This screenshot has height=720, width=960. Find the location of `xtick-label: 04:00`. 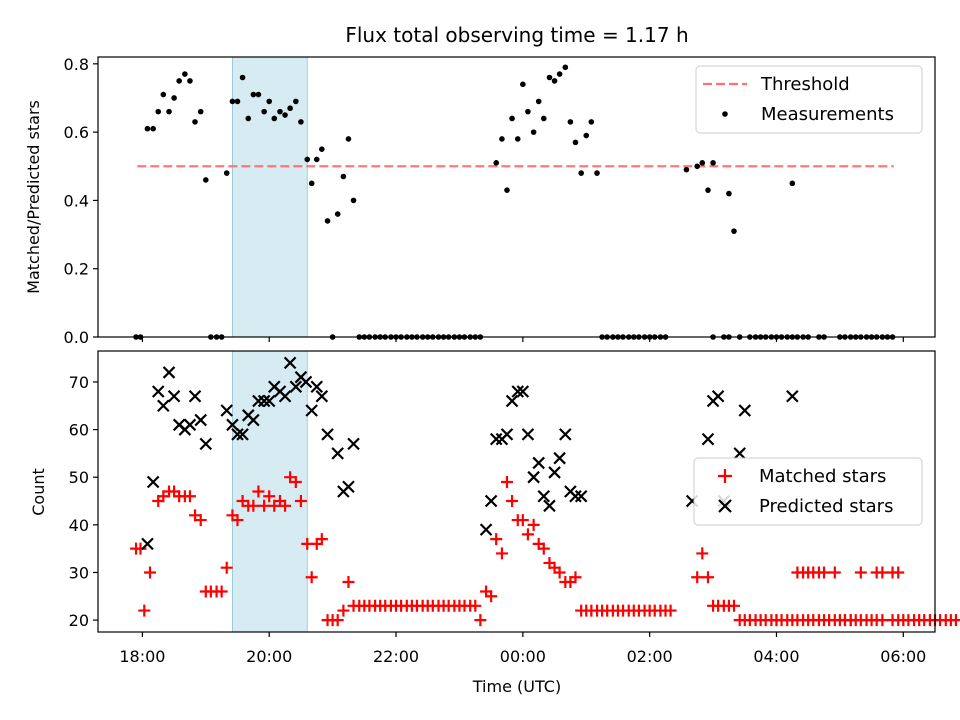

xtick-label: 04:00 is located at coordinates (776, 656).